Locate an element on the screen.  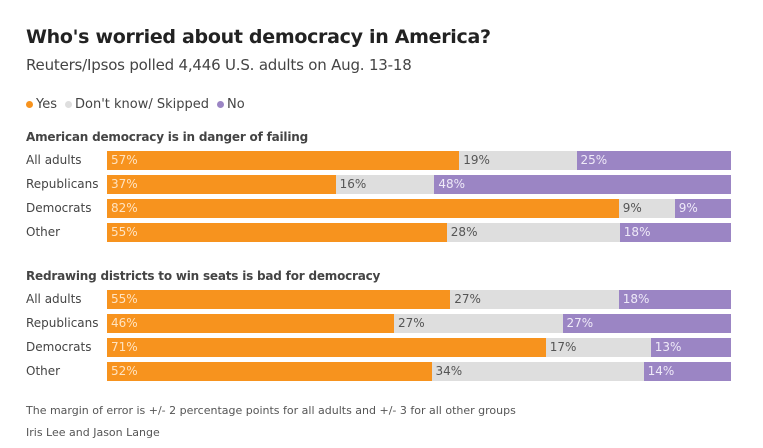
legend-item-yes: Yes is located at coordinates (41, 104).